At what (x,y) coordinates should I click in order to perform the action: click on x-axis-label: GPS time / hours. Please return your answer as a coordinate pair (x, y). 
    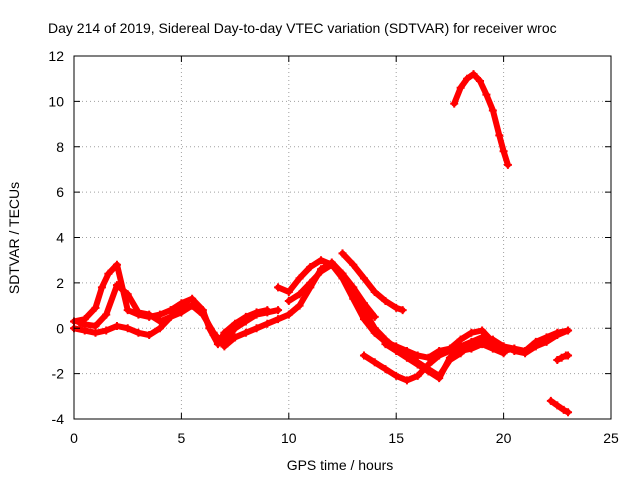
    Looking at the image, I should click on (340, 465).